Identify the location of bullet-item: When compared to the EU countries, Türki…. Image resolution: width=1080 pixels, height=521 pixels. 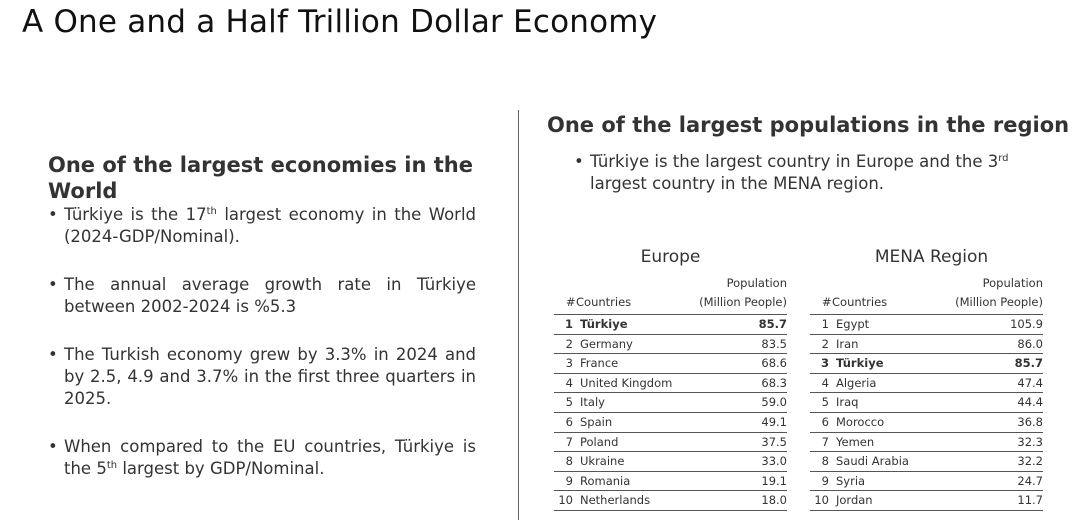
(262, 458).